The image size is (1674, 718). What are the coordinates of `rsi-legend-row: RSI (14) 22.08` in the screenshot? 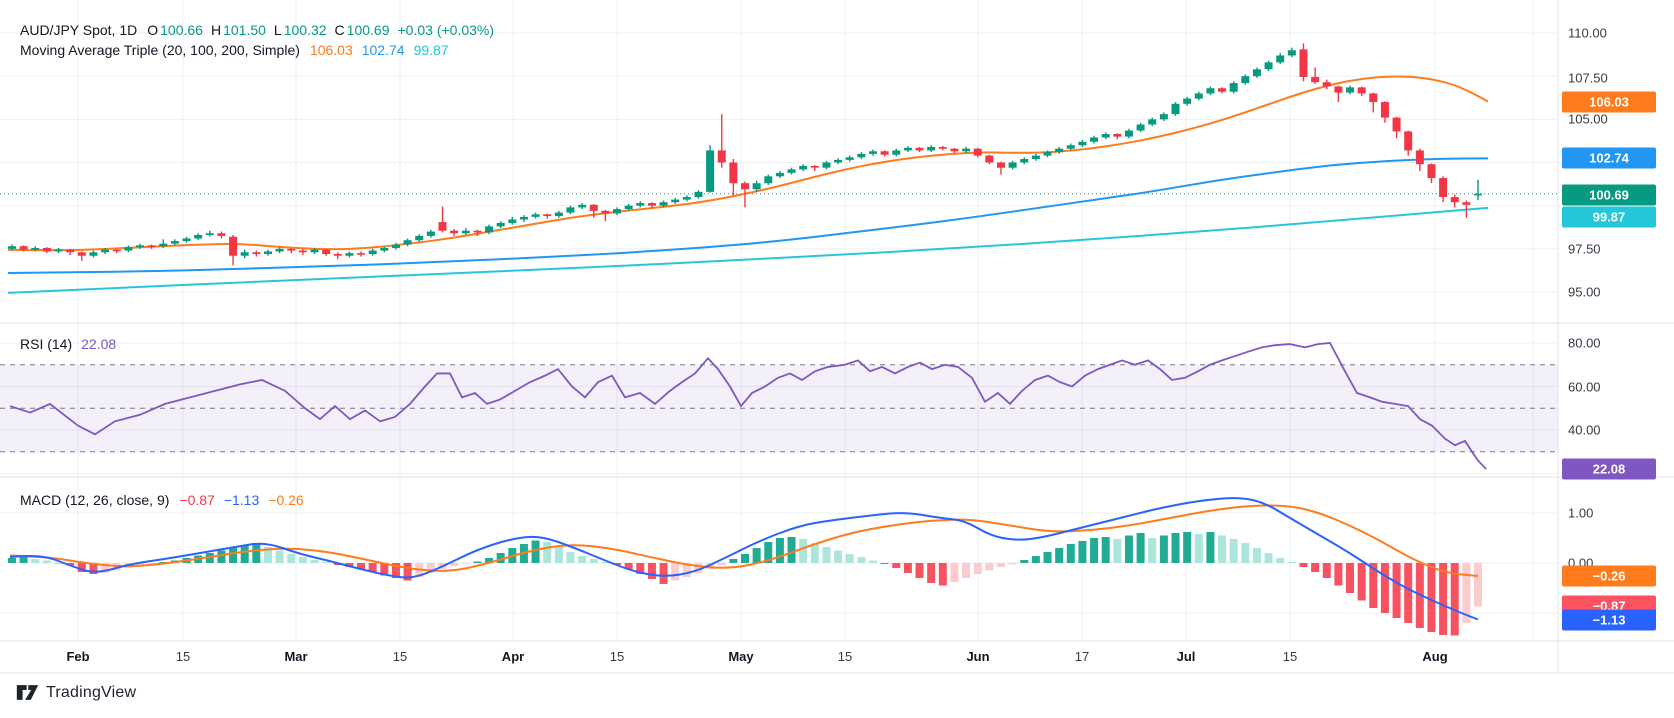 It's located at (68, 344).